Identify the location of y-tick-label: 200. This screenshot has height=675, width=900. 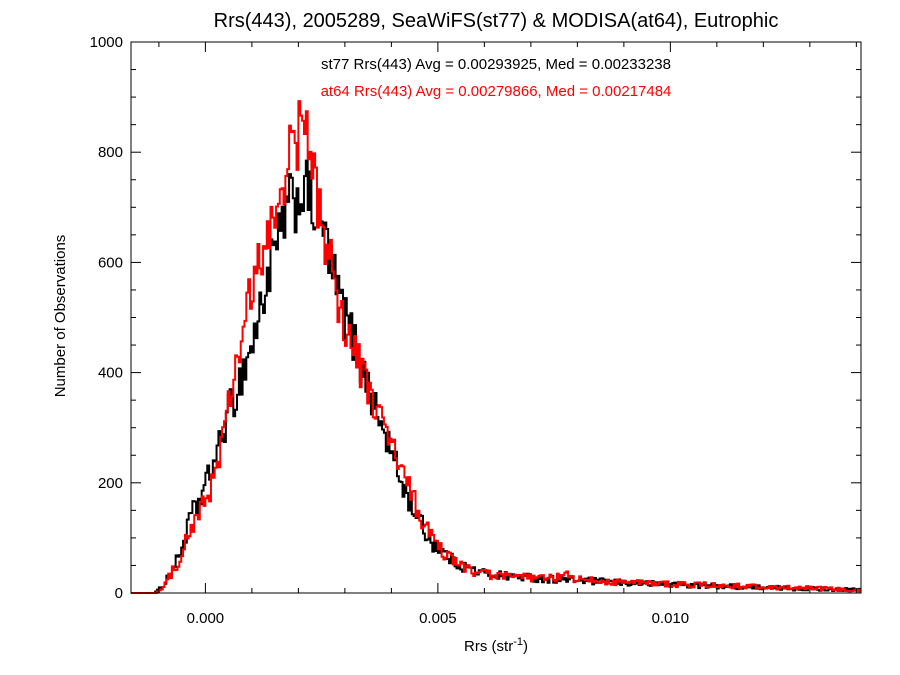
(110, 483).